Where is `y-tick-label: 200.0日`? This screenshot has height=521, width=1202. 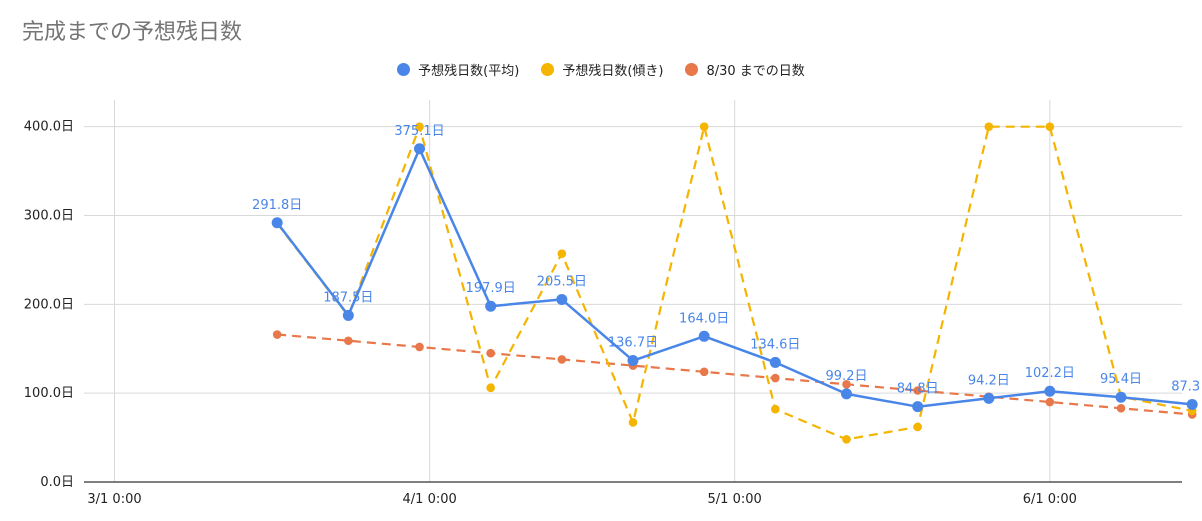 y-tick-label: 200.0日 is located at coordinates (49, 304).